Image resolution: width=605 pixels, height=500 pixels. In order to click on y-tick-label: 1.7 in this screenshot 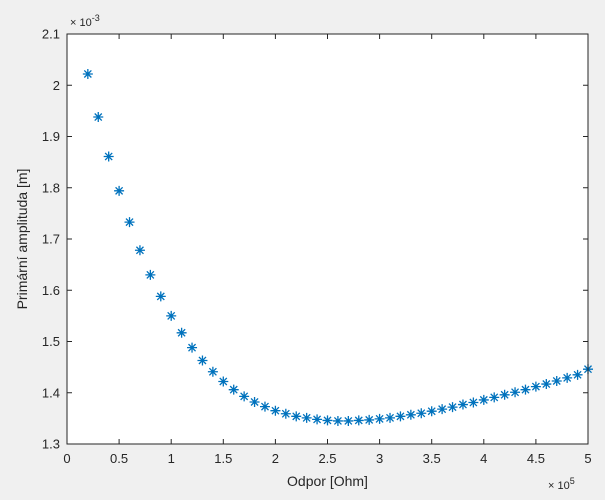, I will do `click(51, 239)`.